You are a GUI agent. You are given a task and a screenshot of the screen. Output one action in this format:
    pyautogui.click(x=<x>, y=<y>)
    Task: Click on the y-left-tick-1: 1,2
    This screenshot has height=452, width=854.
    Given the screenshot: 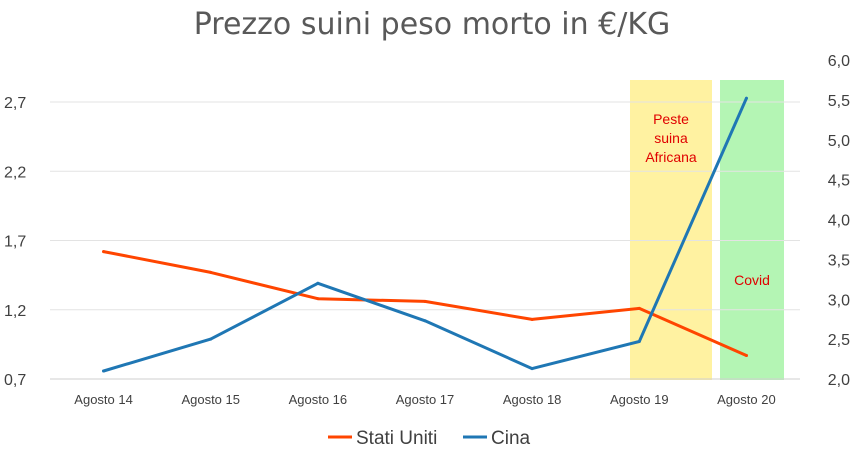 What is the action you would take?
    pyautogui.click(x=15, y=311)
    